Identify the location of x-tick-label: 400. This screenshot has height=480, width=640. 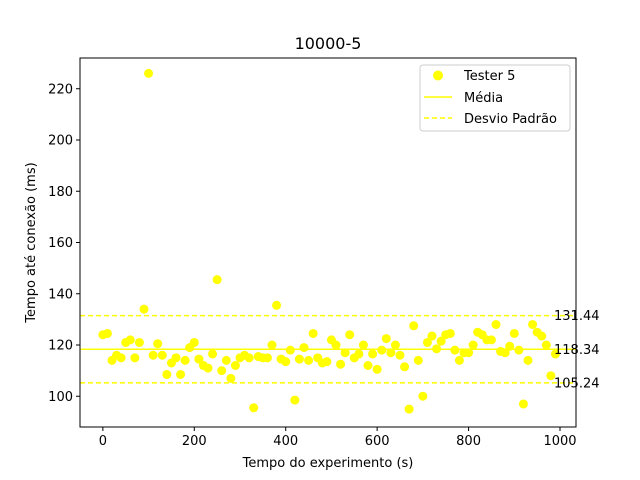
(285, 441).